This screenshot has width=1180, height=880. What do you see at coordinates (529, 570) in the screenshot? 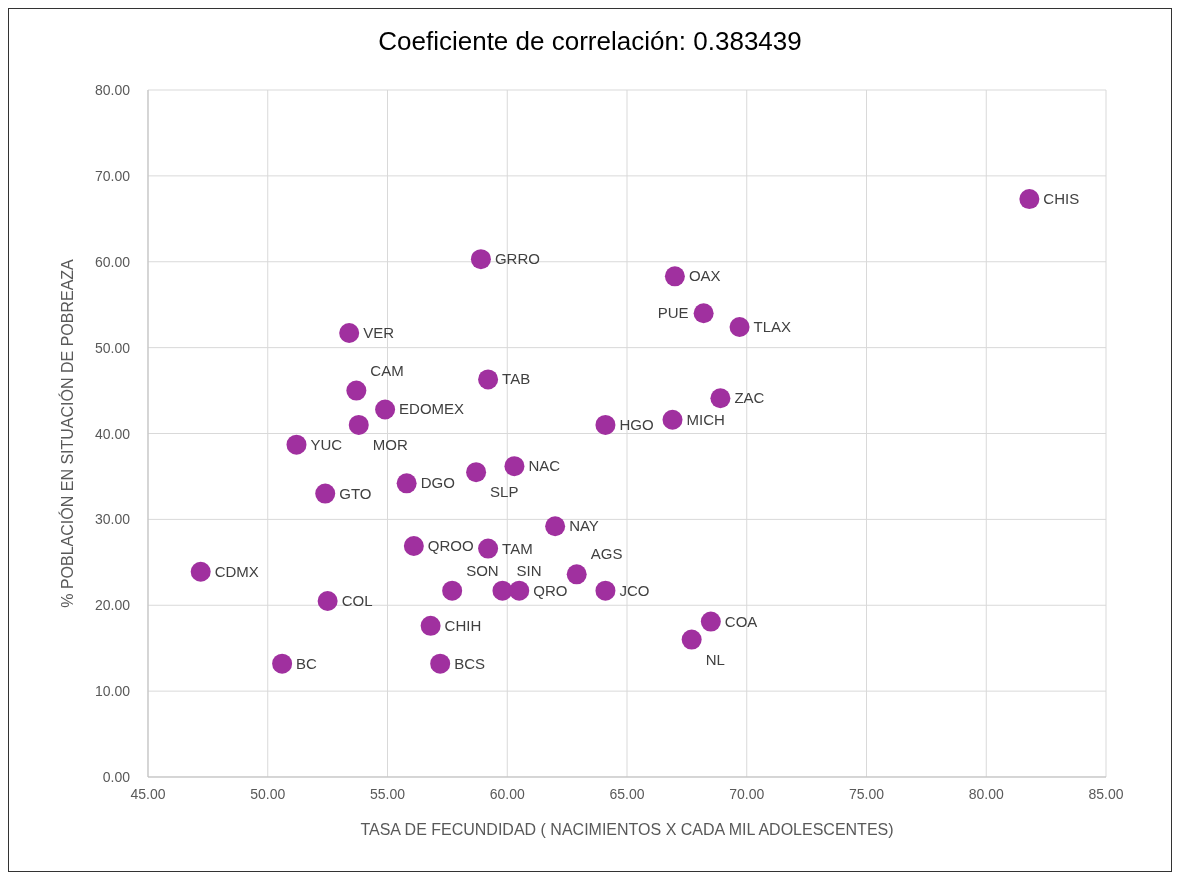
I see `annotation: SIN` at bounding box center [529, 570].